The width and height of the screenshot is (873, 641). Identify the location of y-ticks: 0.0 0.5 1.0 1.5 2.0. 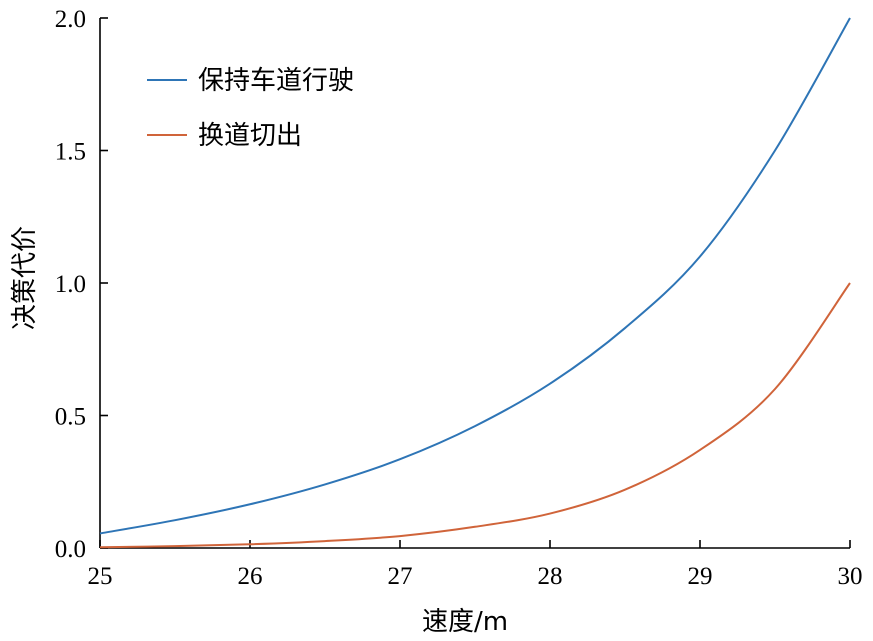
(81, 284).